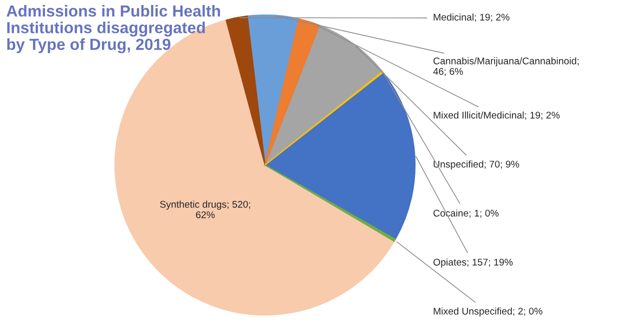 This screenshot has height=330, width=620. Describe the element at coordinates (477, 165) in the screenshot. I see `slice-label: Unspecified; 70; 9%` at that location.